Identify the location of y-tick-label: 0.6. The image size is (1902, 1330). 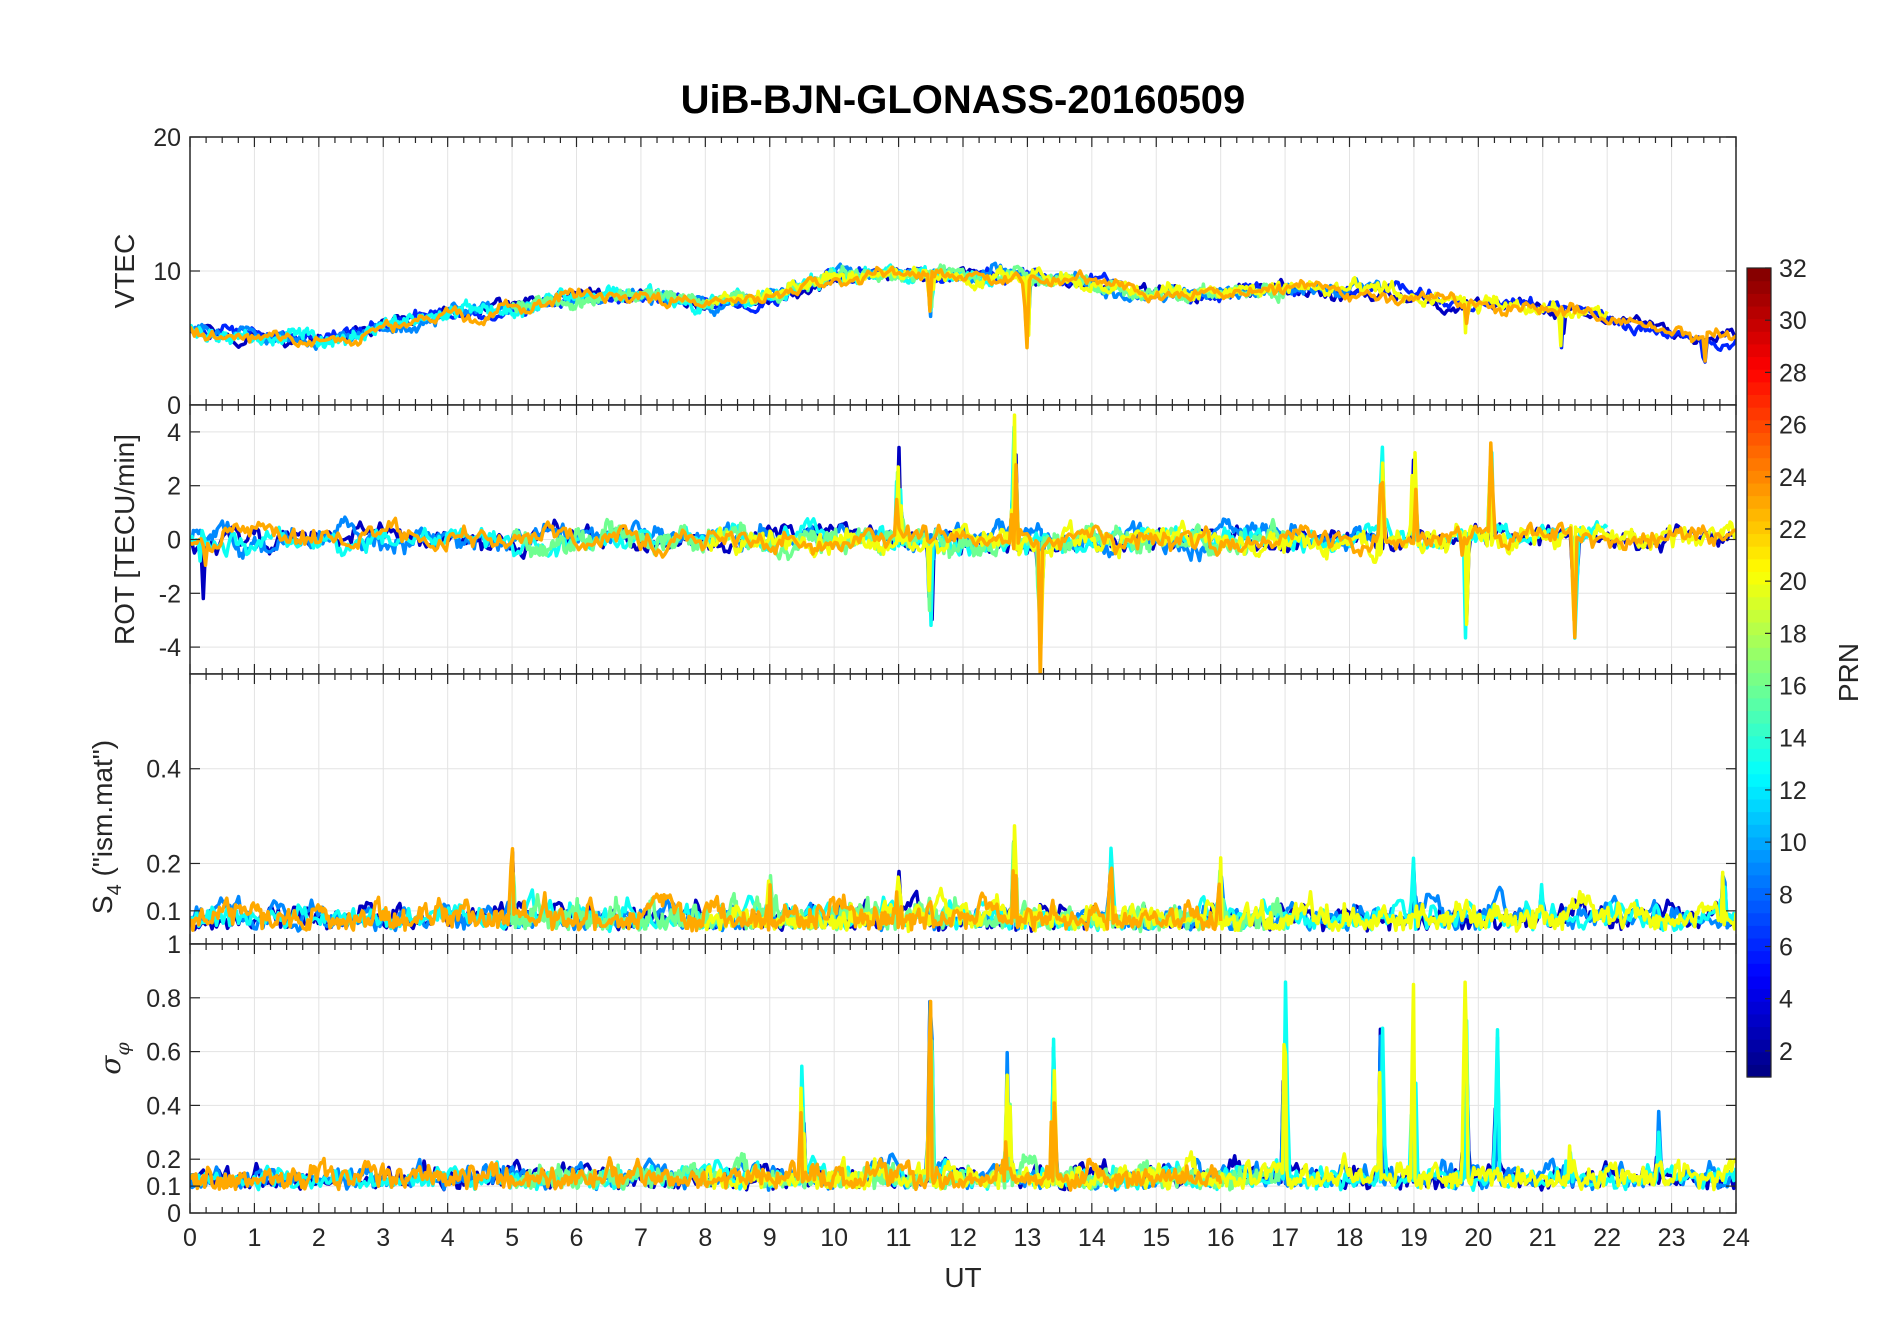
(163, 1053).